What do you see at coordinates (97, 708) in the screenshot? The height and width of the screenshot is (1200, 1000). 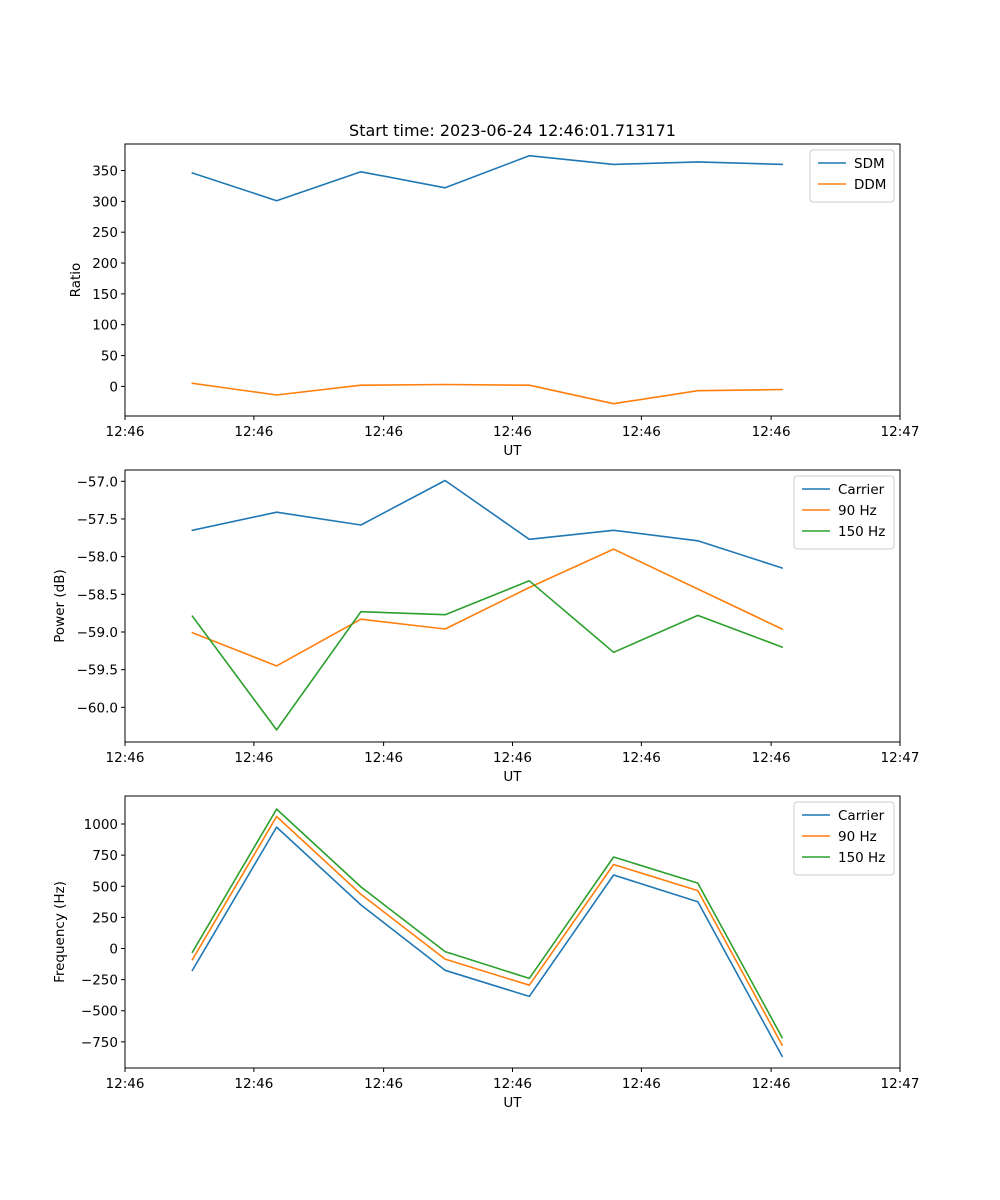 I see `y-tick-label: −60.0` at bounding box center [97, 708].